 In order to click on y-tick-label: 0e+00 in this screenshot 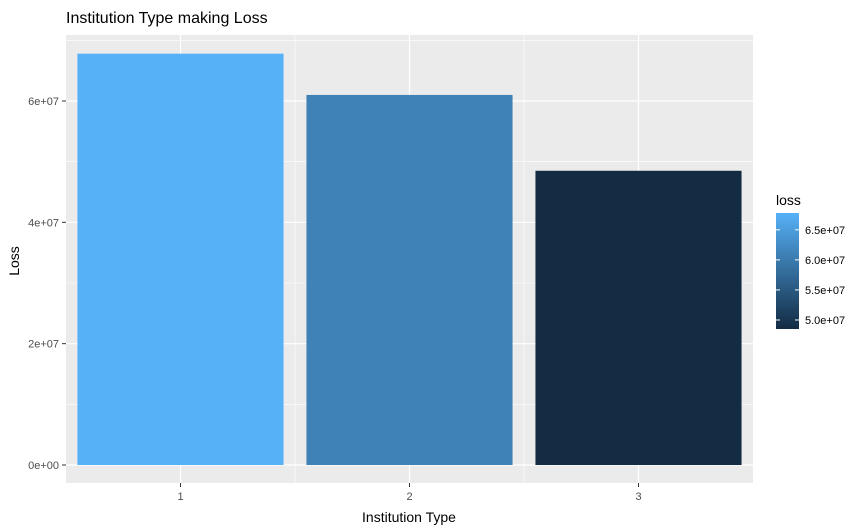, I will do `click(43, 466)`.